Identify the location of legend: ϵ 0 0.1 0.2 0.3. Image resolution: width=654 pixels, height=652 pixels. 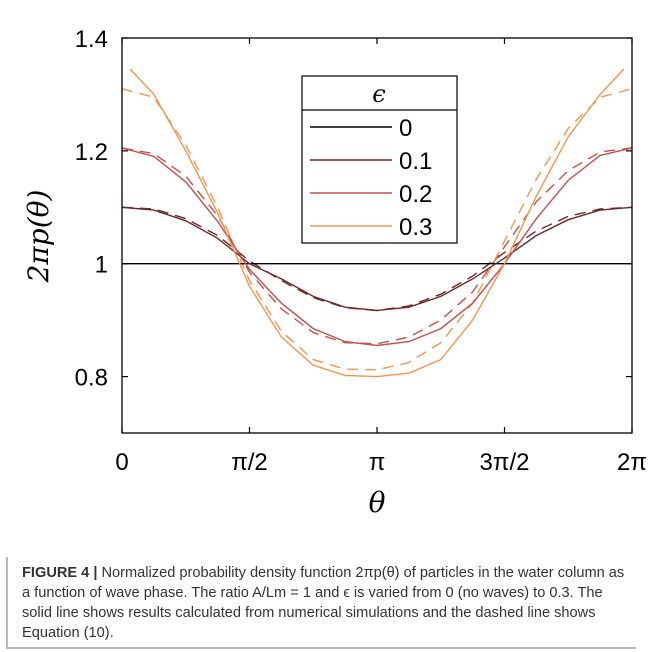
(379, 159).